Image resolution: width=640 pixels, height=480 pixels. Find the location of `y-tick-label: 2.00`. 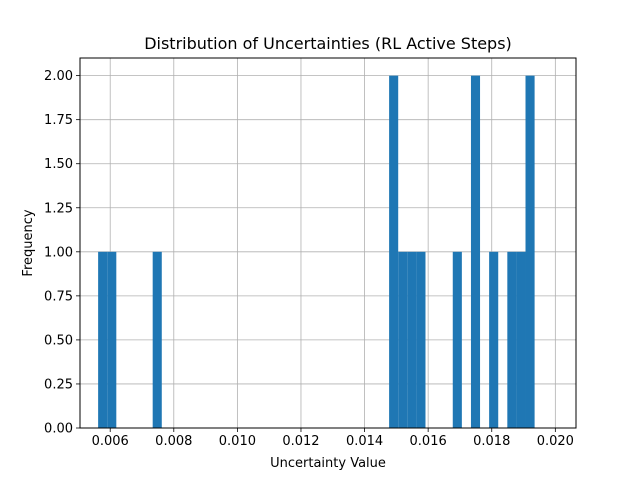

y-tick-label: 2.00 is located at coordinates (58, 76).